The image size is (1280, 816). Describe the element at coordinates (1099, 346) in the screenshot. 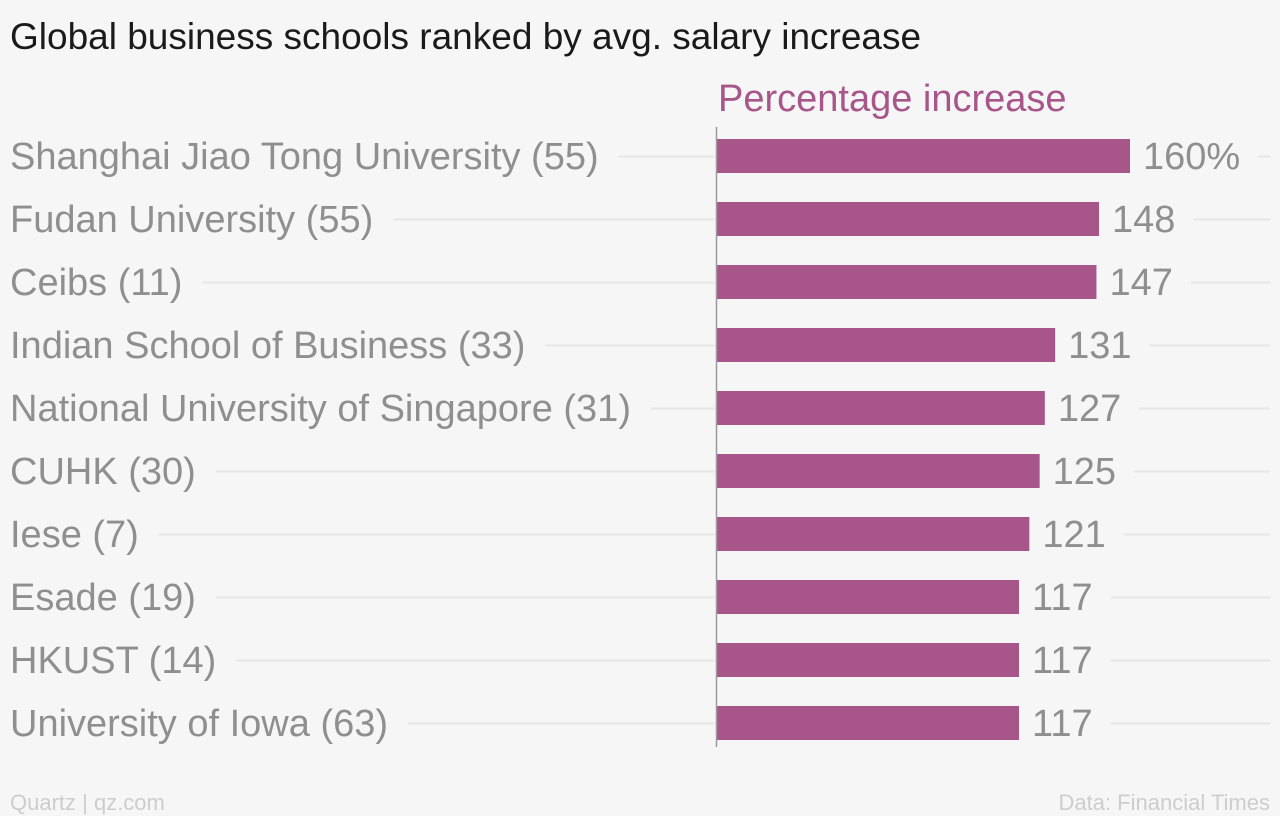

I see `value-label: 131` at that location.